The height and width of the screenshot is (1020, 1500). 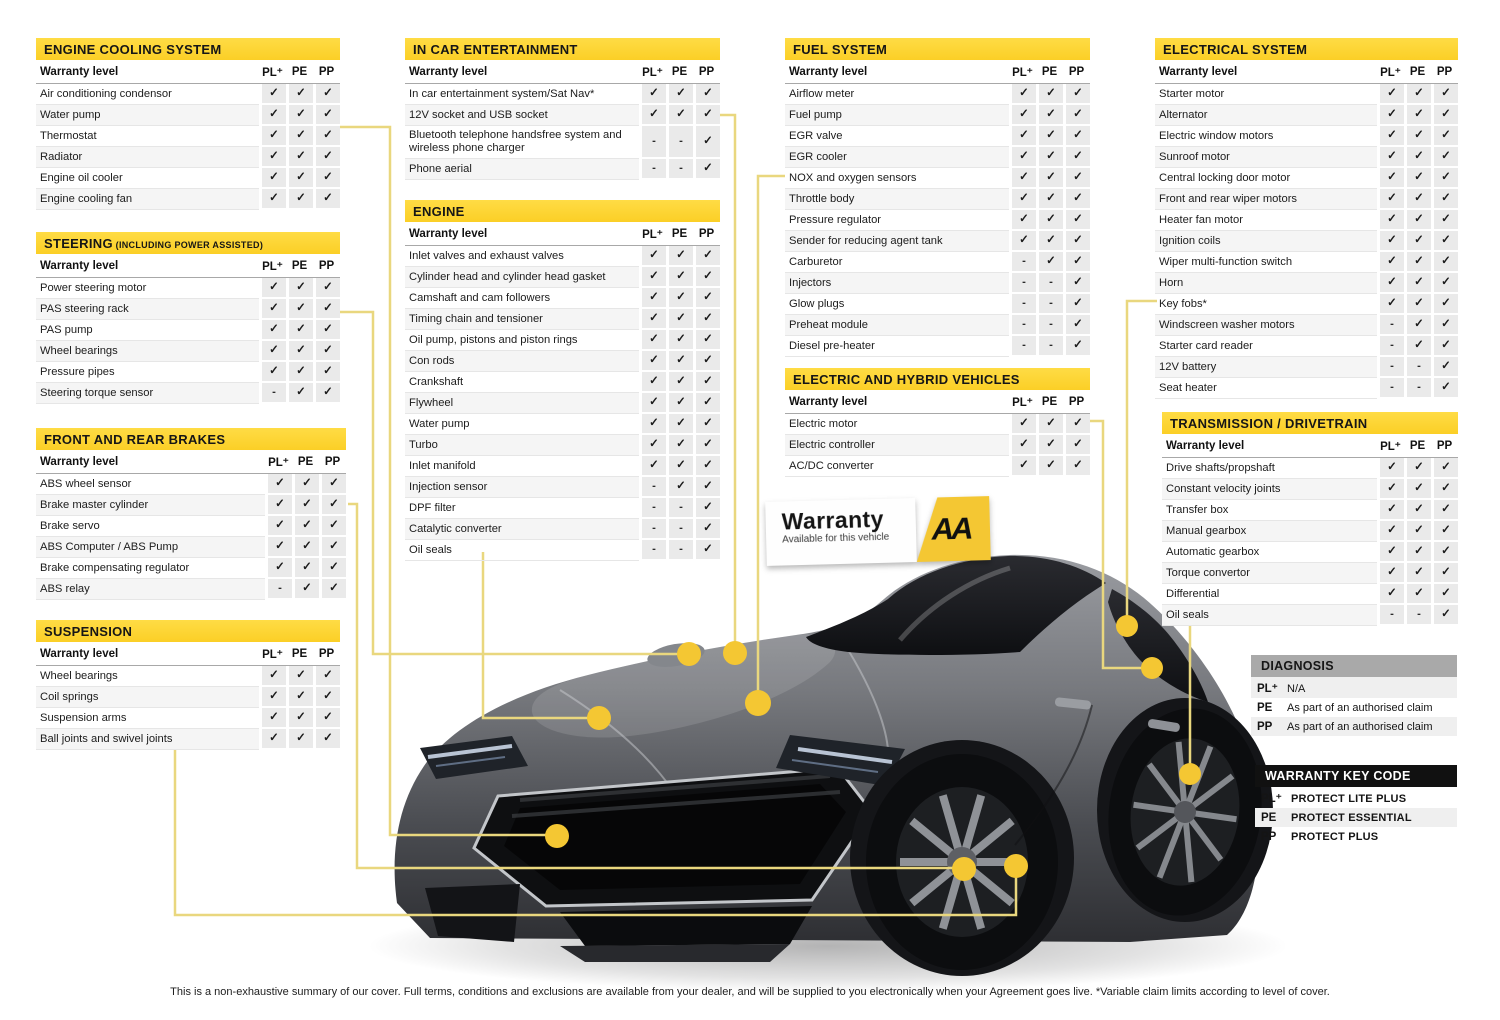 What do you see at coordinates (1185, 812) in the screenshot?
I see `car-rear-wheel` at bounding box center [1185, 812].